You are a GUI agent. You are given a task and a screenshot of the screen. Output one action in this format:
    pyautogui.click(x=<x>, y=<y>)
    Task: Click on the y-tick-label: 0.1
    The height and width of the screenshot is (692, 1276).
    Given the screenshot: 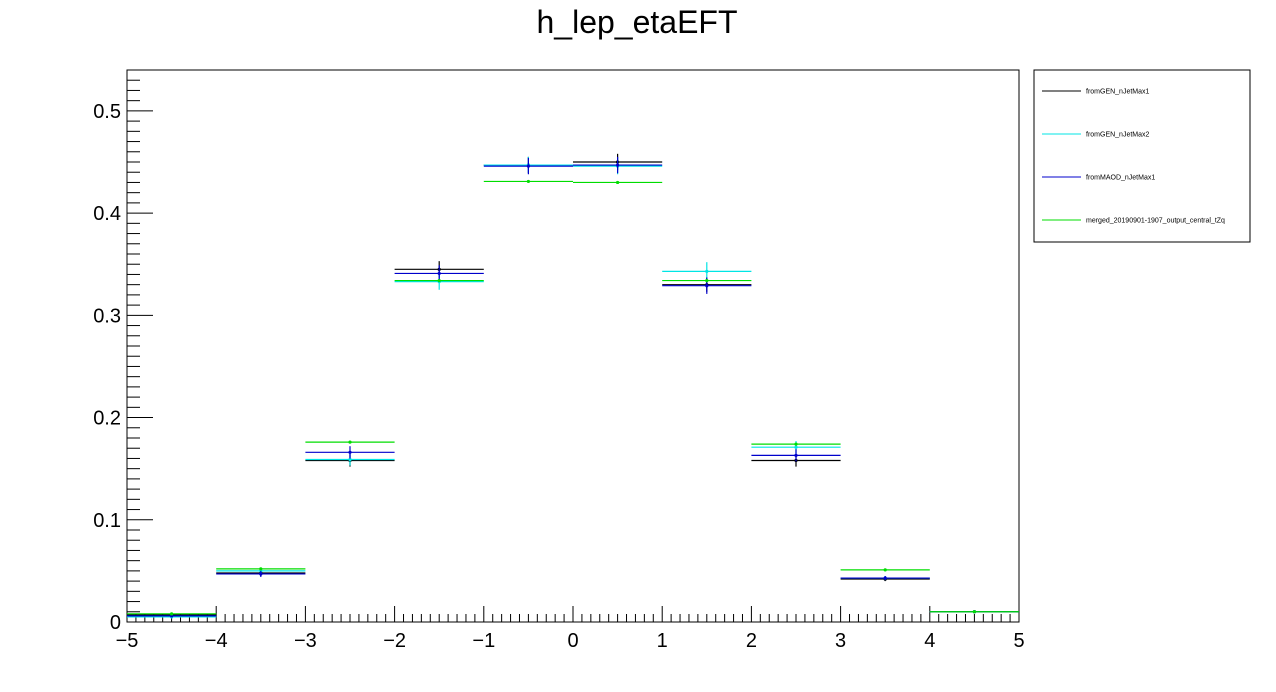 What is the action you would take?
    pyautogui.click(x=107, y=521)
    